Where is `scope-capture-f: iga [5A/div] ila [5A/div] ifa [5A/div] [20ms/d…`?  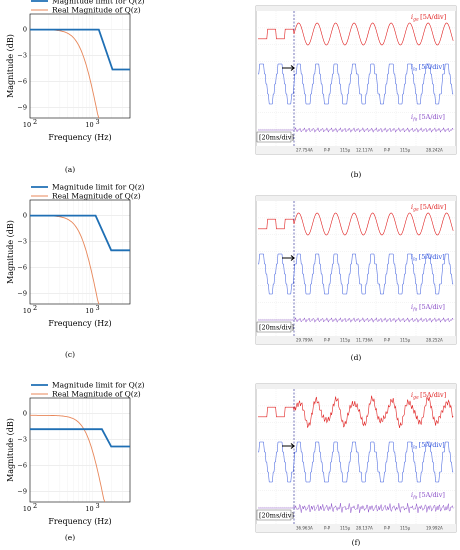
scope-capture-f: iga [5A/div] ila [5A/div] ifa [5A/div] [20ms/d… is located at coordinates (356, 465).